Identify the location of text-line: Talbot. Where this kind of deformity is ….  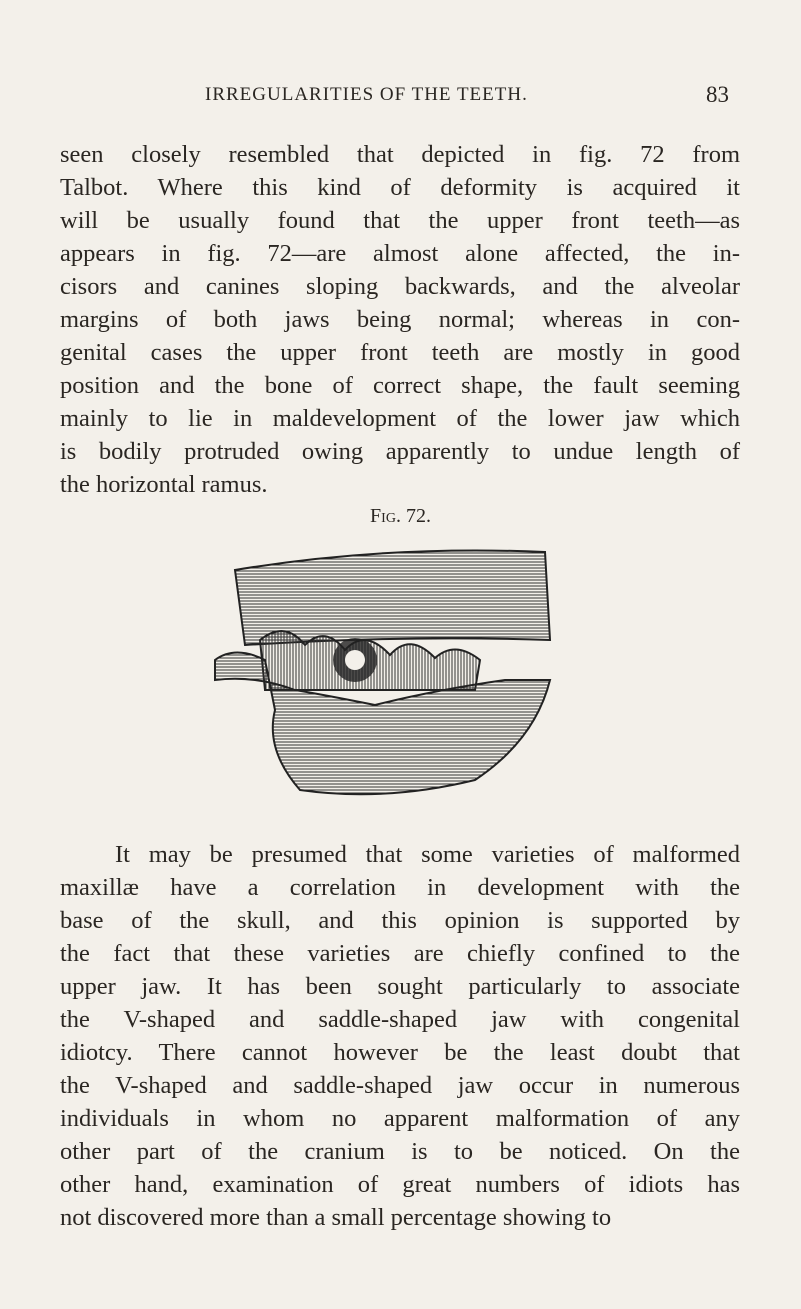
(400, 187).